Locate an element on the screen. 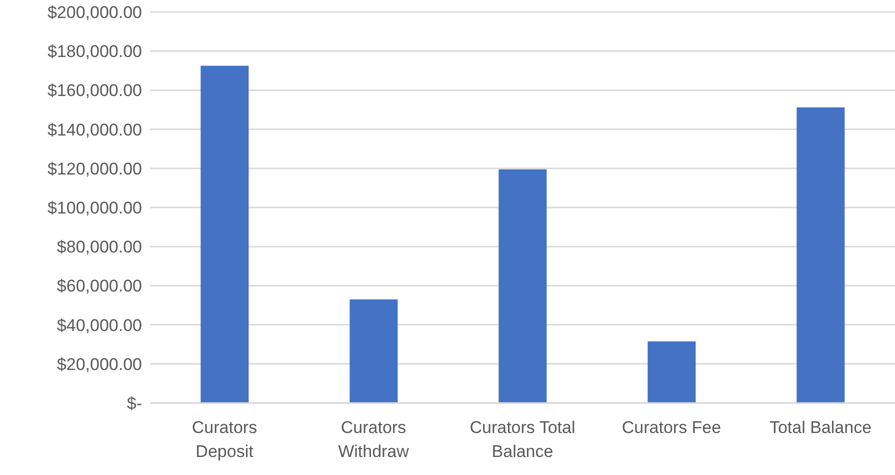 The image size is (895, 475). y-tick-label: $160,000.00 is located at coordinates (94, 90).